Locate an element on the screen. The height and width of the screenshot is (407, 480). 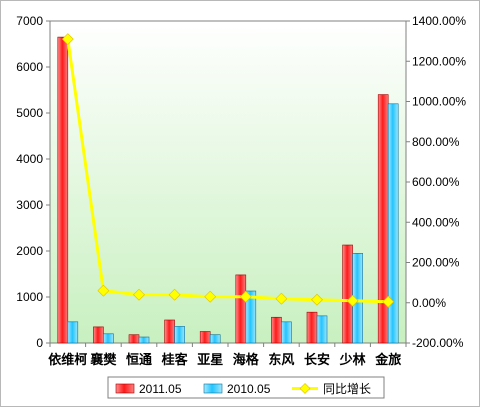
legend-swatch-2011.05 is located at coordinates (125, 388).